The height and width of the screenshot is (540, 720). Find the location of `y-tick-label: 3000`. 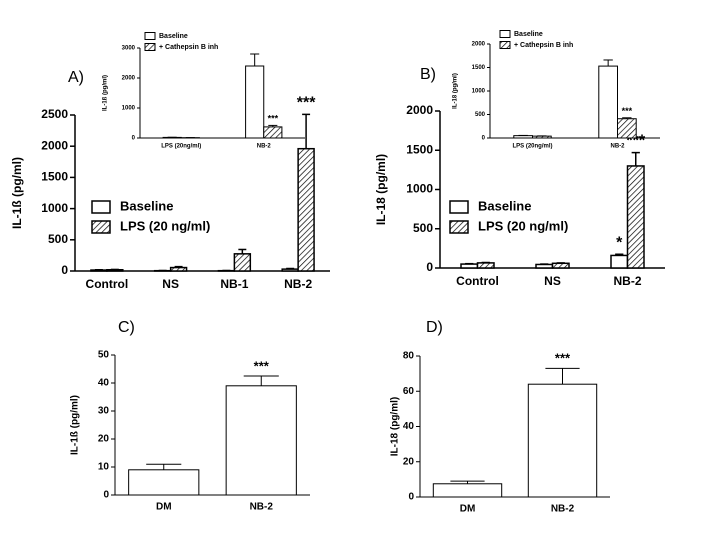

y-tick-label: 3000 is located at coordinates (129, 49).